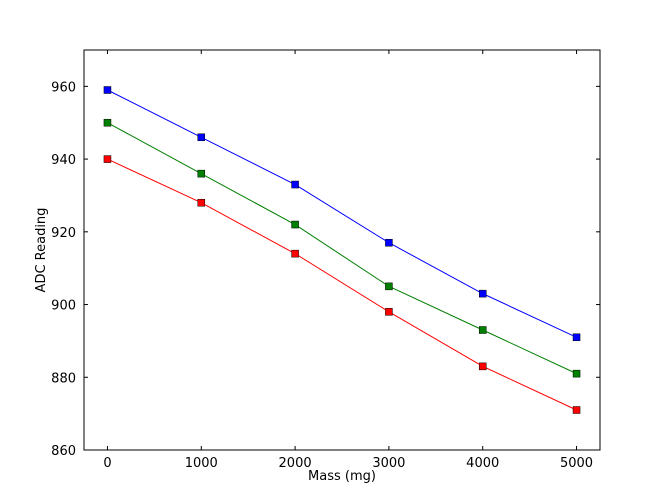 Image resolution: width=667 pixels, height=500 pixels. I want to click on y-tick-label: 940, so click(63, 160).